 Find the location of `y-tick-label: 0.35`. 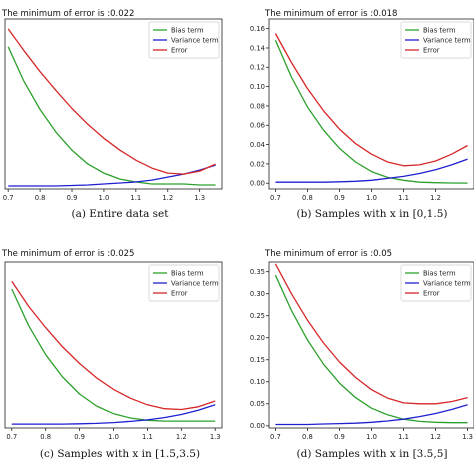

y-tick-label: 0.35 is located at coordinates (257, 272).